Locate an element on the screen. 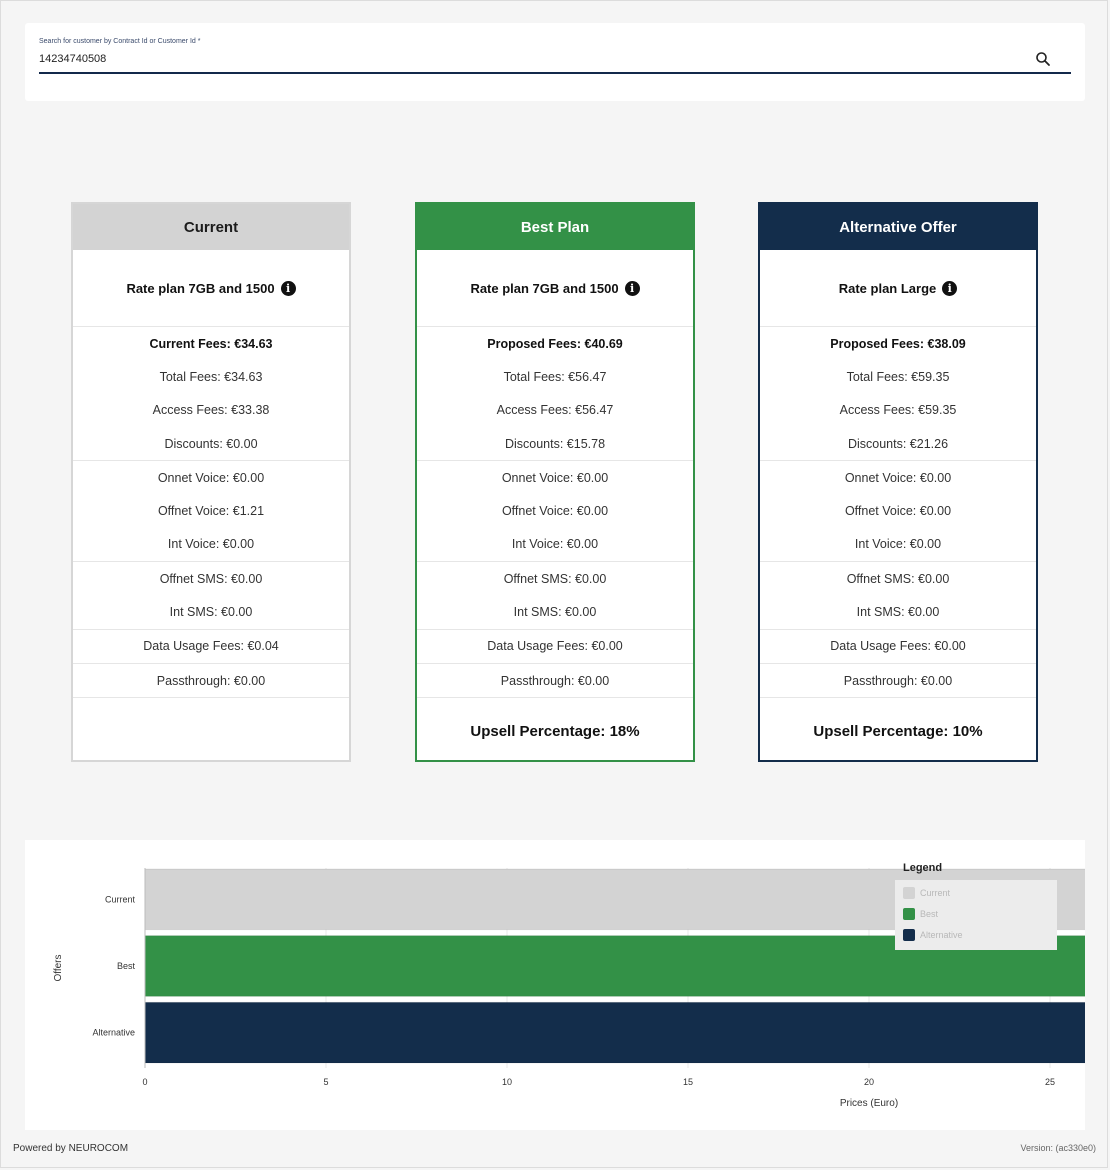 This screenshot has height=1170, width=1110. legend-swatch-current is located at coordinates (909, 893).